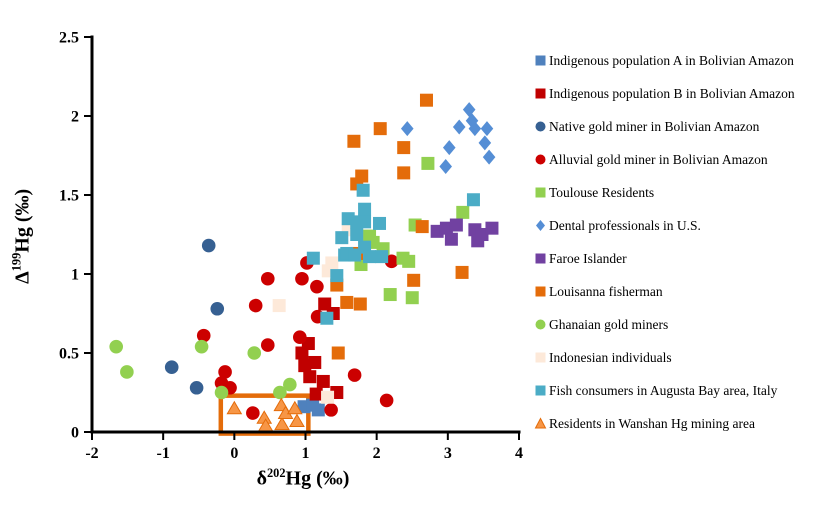 This screenshot has height=513, width=826. I want to click on legend-item: Dental professionals in U.S., so click(680, 225).